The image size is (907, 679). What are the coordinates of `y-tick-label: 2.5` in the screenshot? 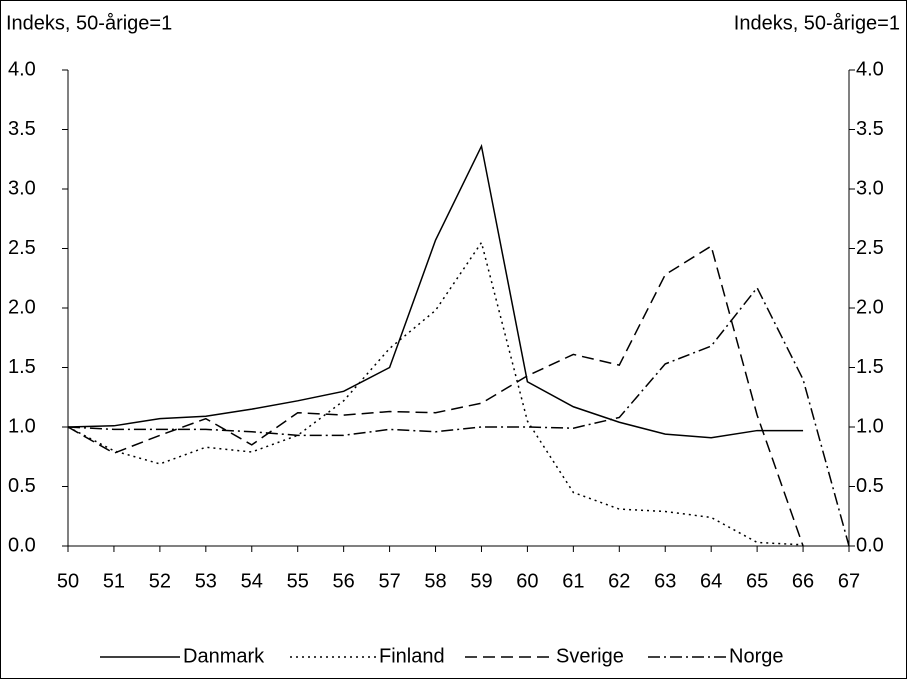 It's located at (22, 248).